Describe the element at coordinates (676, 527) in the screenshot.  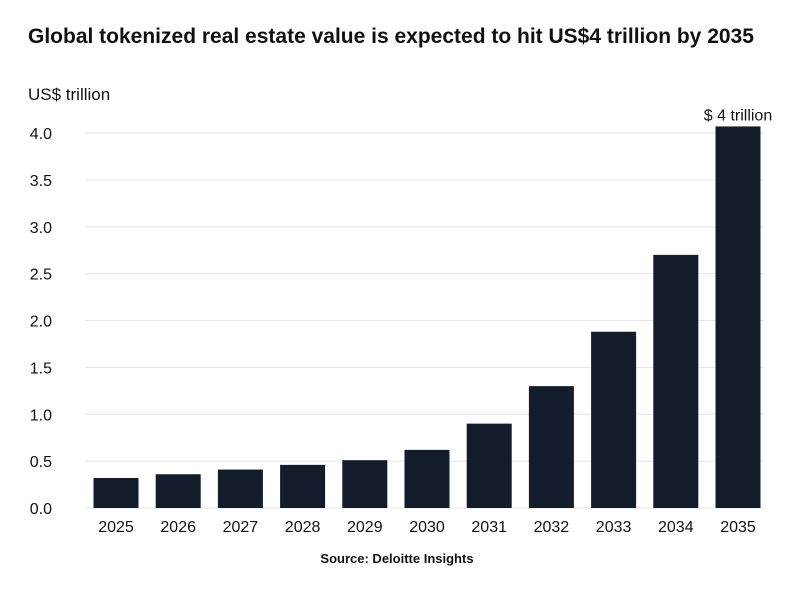
I see `x-tick-label: 2034` at that location.